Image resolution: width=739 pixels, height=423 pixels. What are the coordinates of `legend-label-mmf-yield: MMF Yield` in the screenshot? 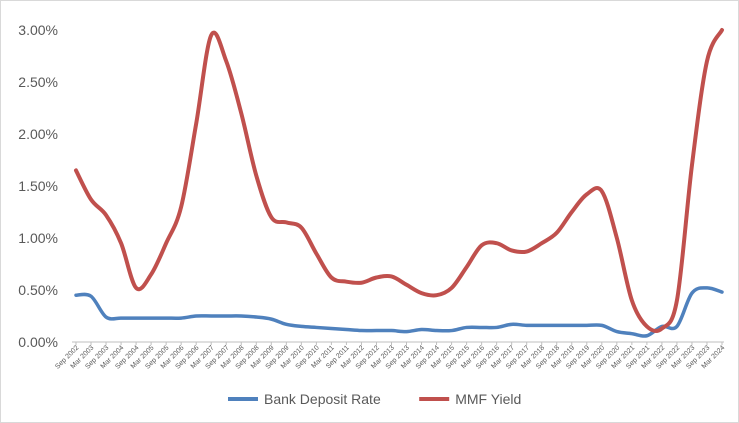 It's located at (488, 399).